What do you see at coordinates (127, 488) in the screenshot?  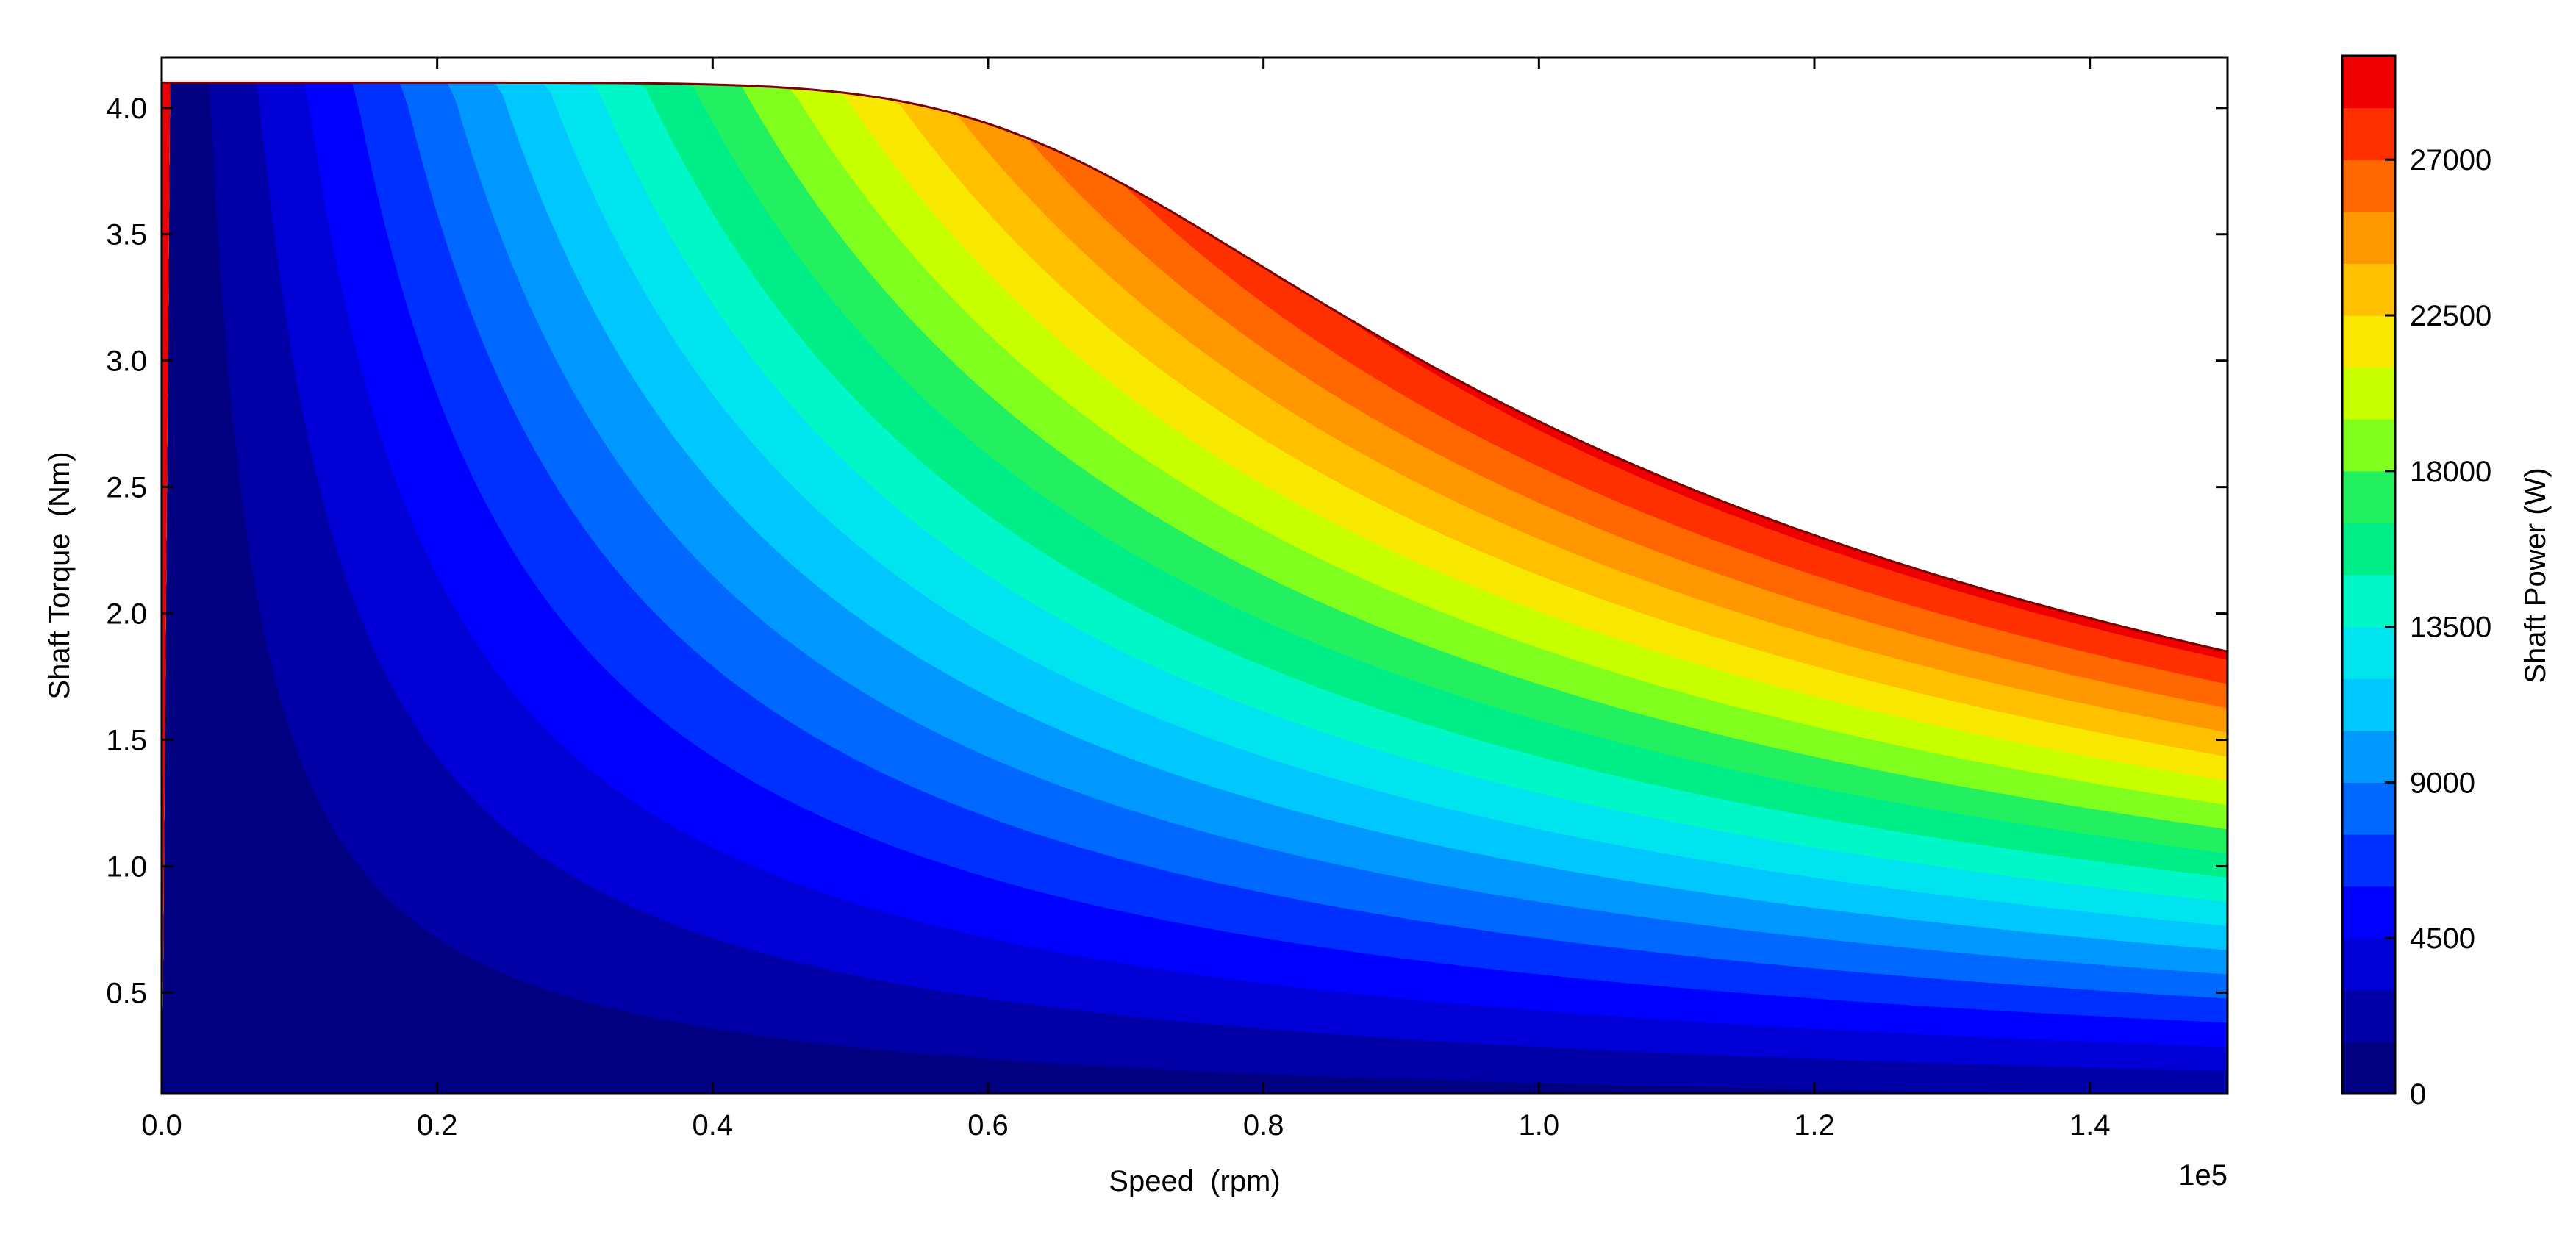 I see `y-tick-label: 2.5` at bounding box center [127, 488].